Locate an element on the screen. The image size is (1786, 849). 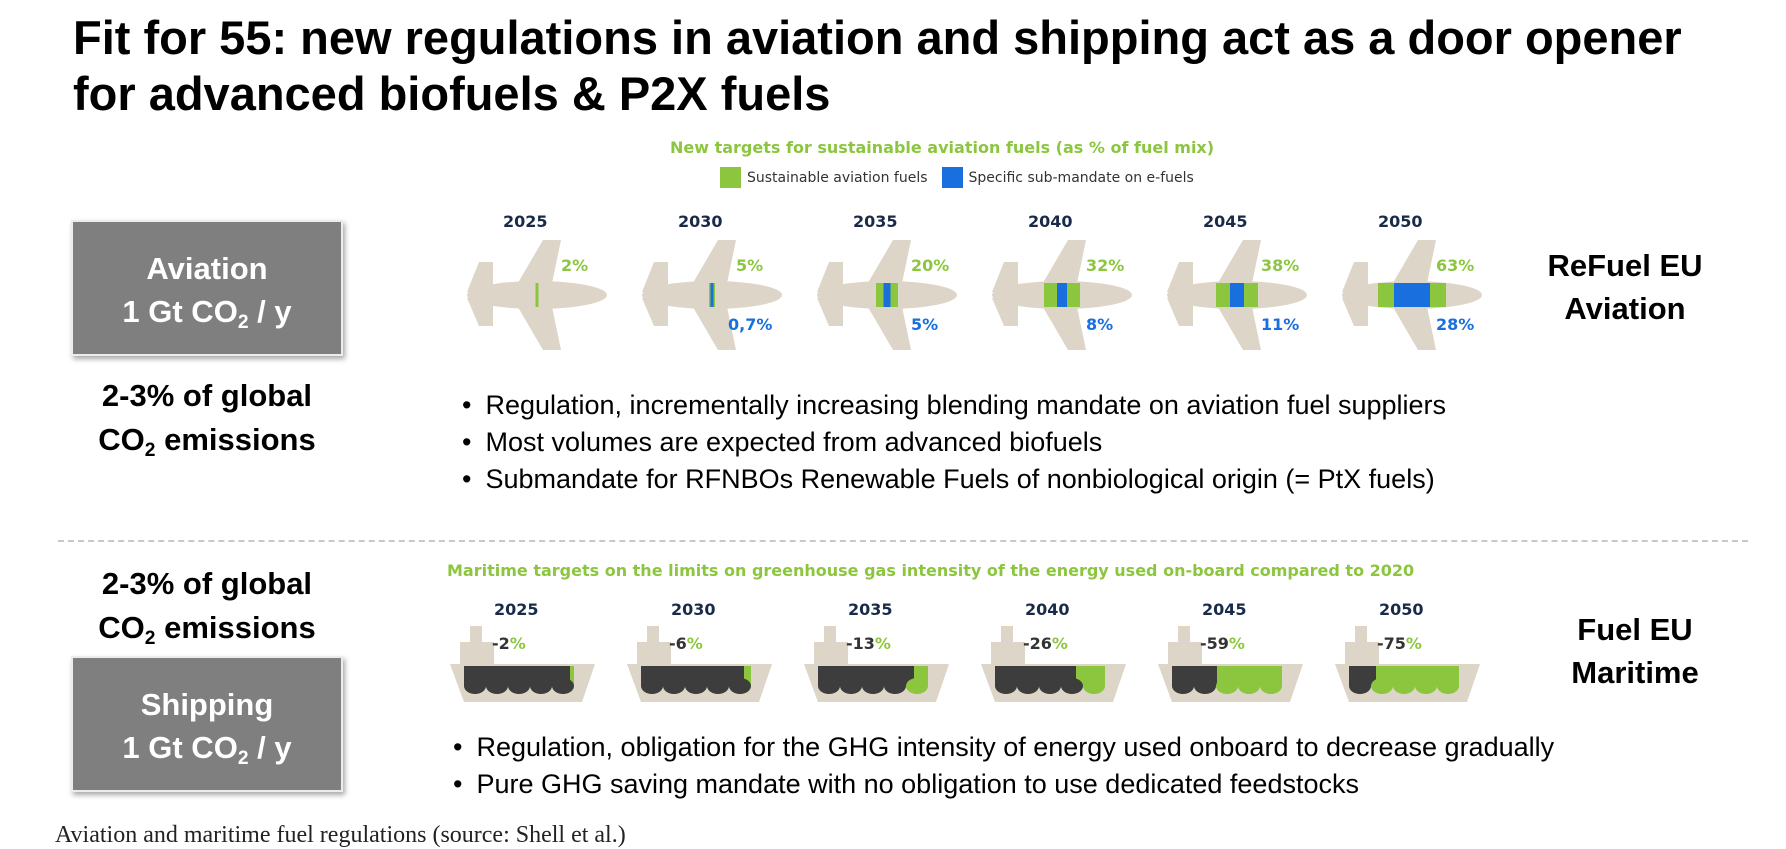
section-divider is located at coordinates (903, 541).